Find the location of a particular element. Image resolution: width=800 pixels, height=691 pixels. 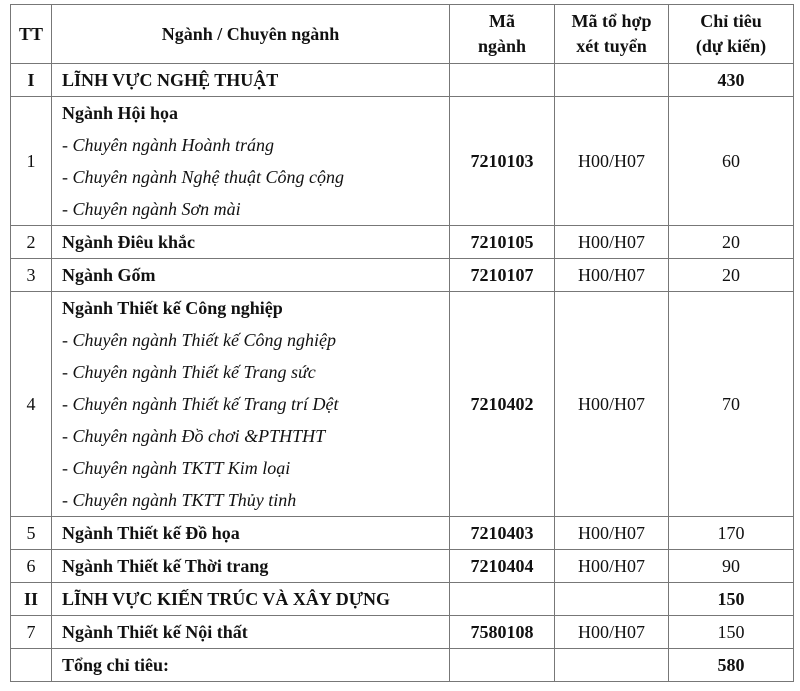

header-tt: TT is located at coordinates (31, 34).